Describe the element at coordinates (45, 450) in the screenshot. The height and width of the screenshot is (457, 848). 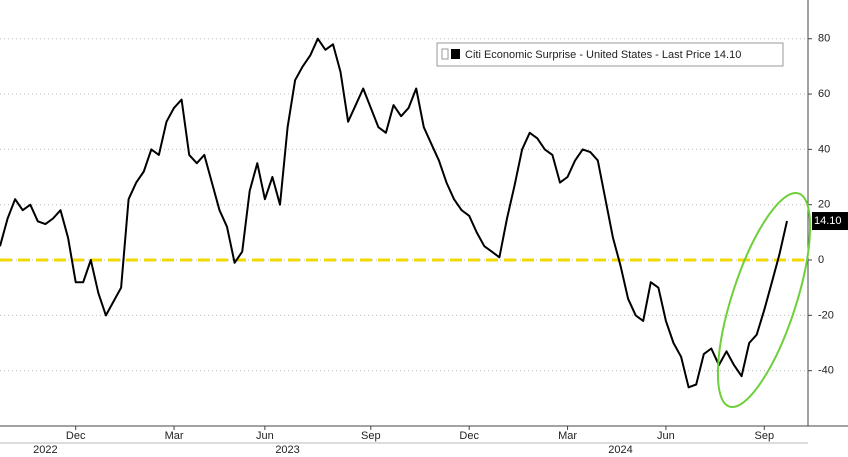
I see `x-year-label: 2022` at that location.